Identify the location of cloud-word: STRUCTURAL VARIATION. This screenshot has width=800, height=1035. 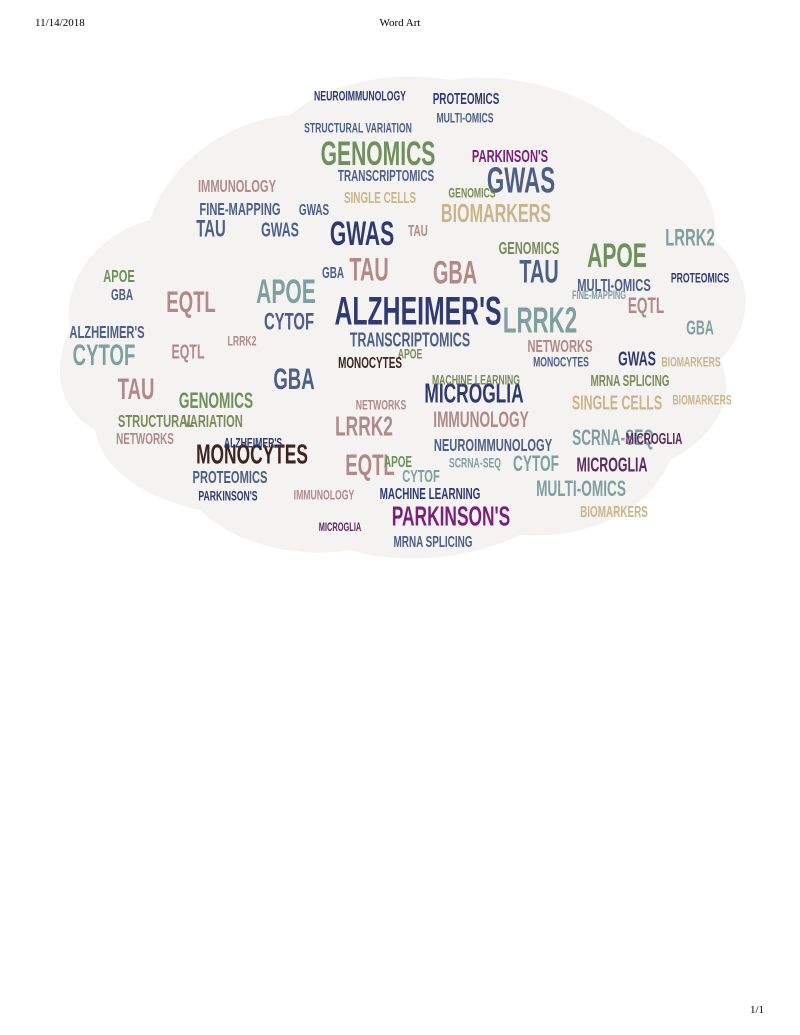
(358, 129).